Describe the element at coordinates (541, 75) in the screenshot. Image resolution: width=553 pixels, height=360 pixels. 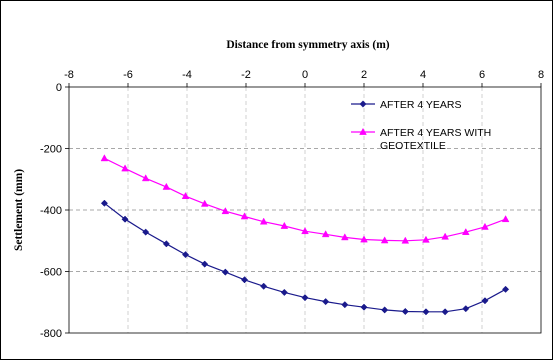
I see `x-tick-label: 8` at that location.